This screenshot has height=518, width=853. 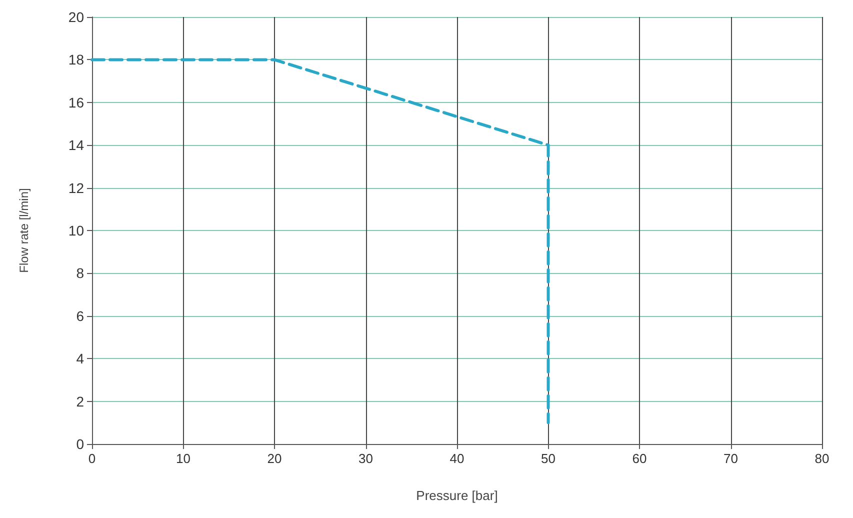 I want to click on y-tick-label: 0, so click(x=80, y=444).